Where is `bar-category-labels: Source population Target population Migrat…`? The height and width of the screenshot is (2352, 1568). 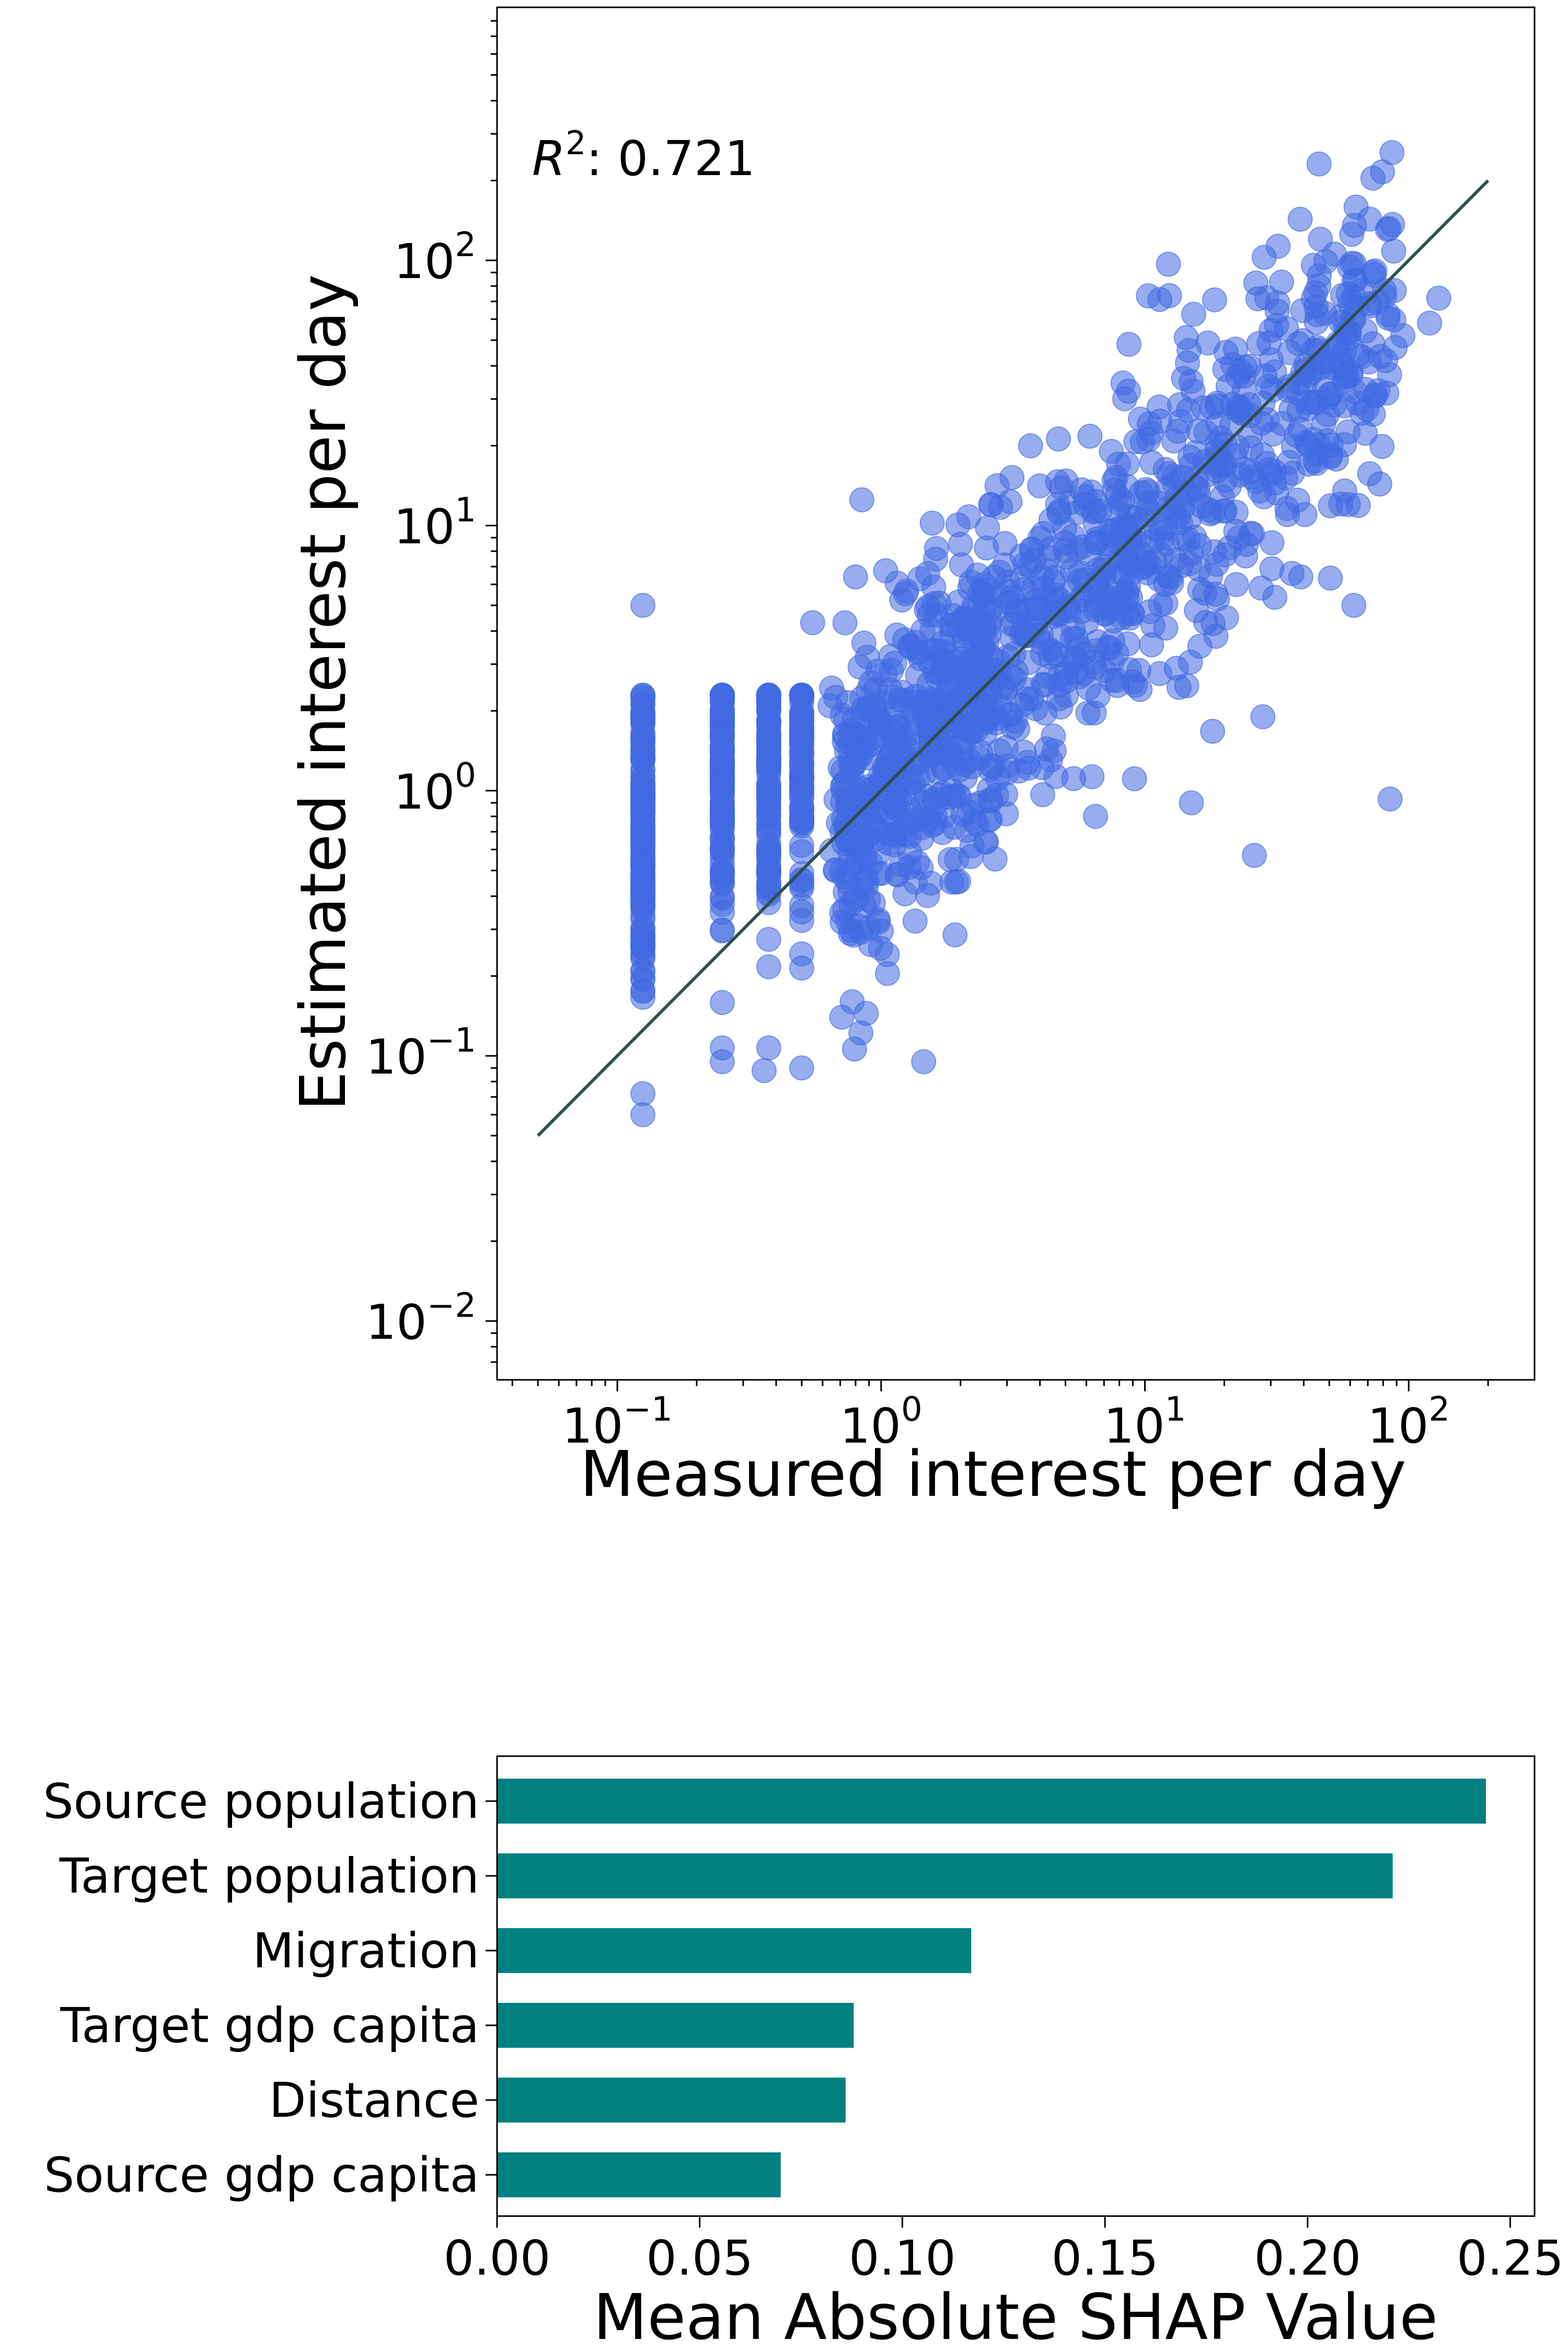 bar-category-labels: Source population Target population Migrat… is located at coordinates (270, 1988).